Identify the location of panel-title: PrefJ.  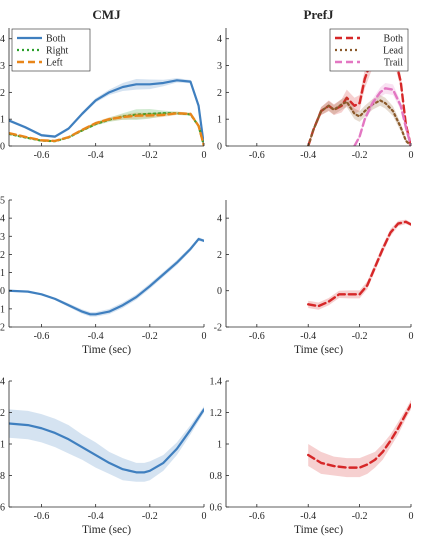
(318, 14).